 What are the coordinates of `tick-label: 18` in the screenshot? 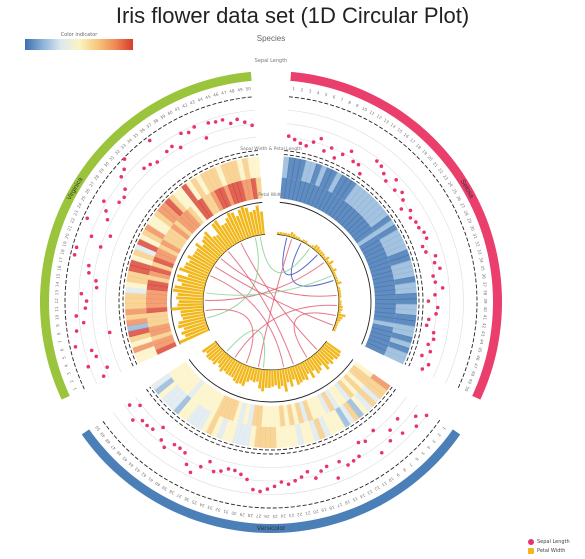 It's located at (419, 147).